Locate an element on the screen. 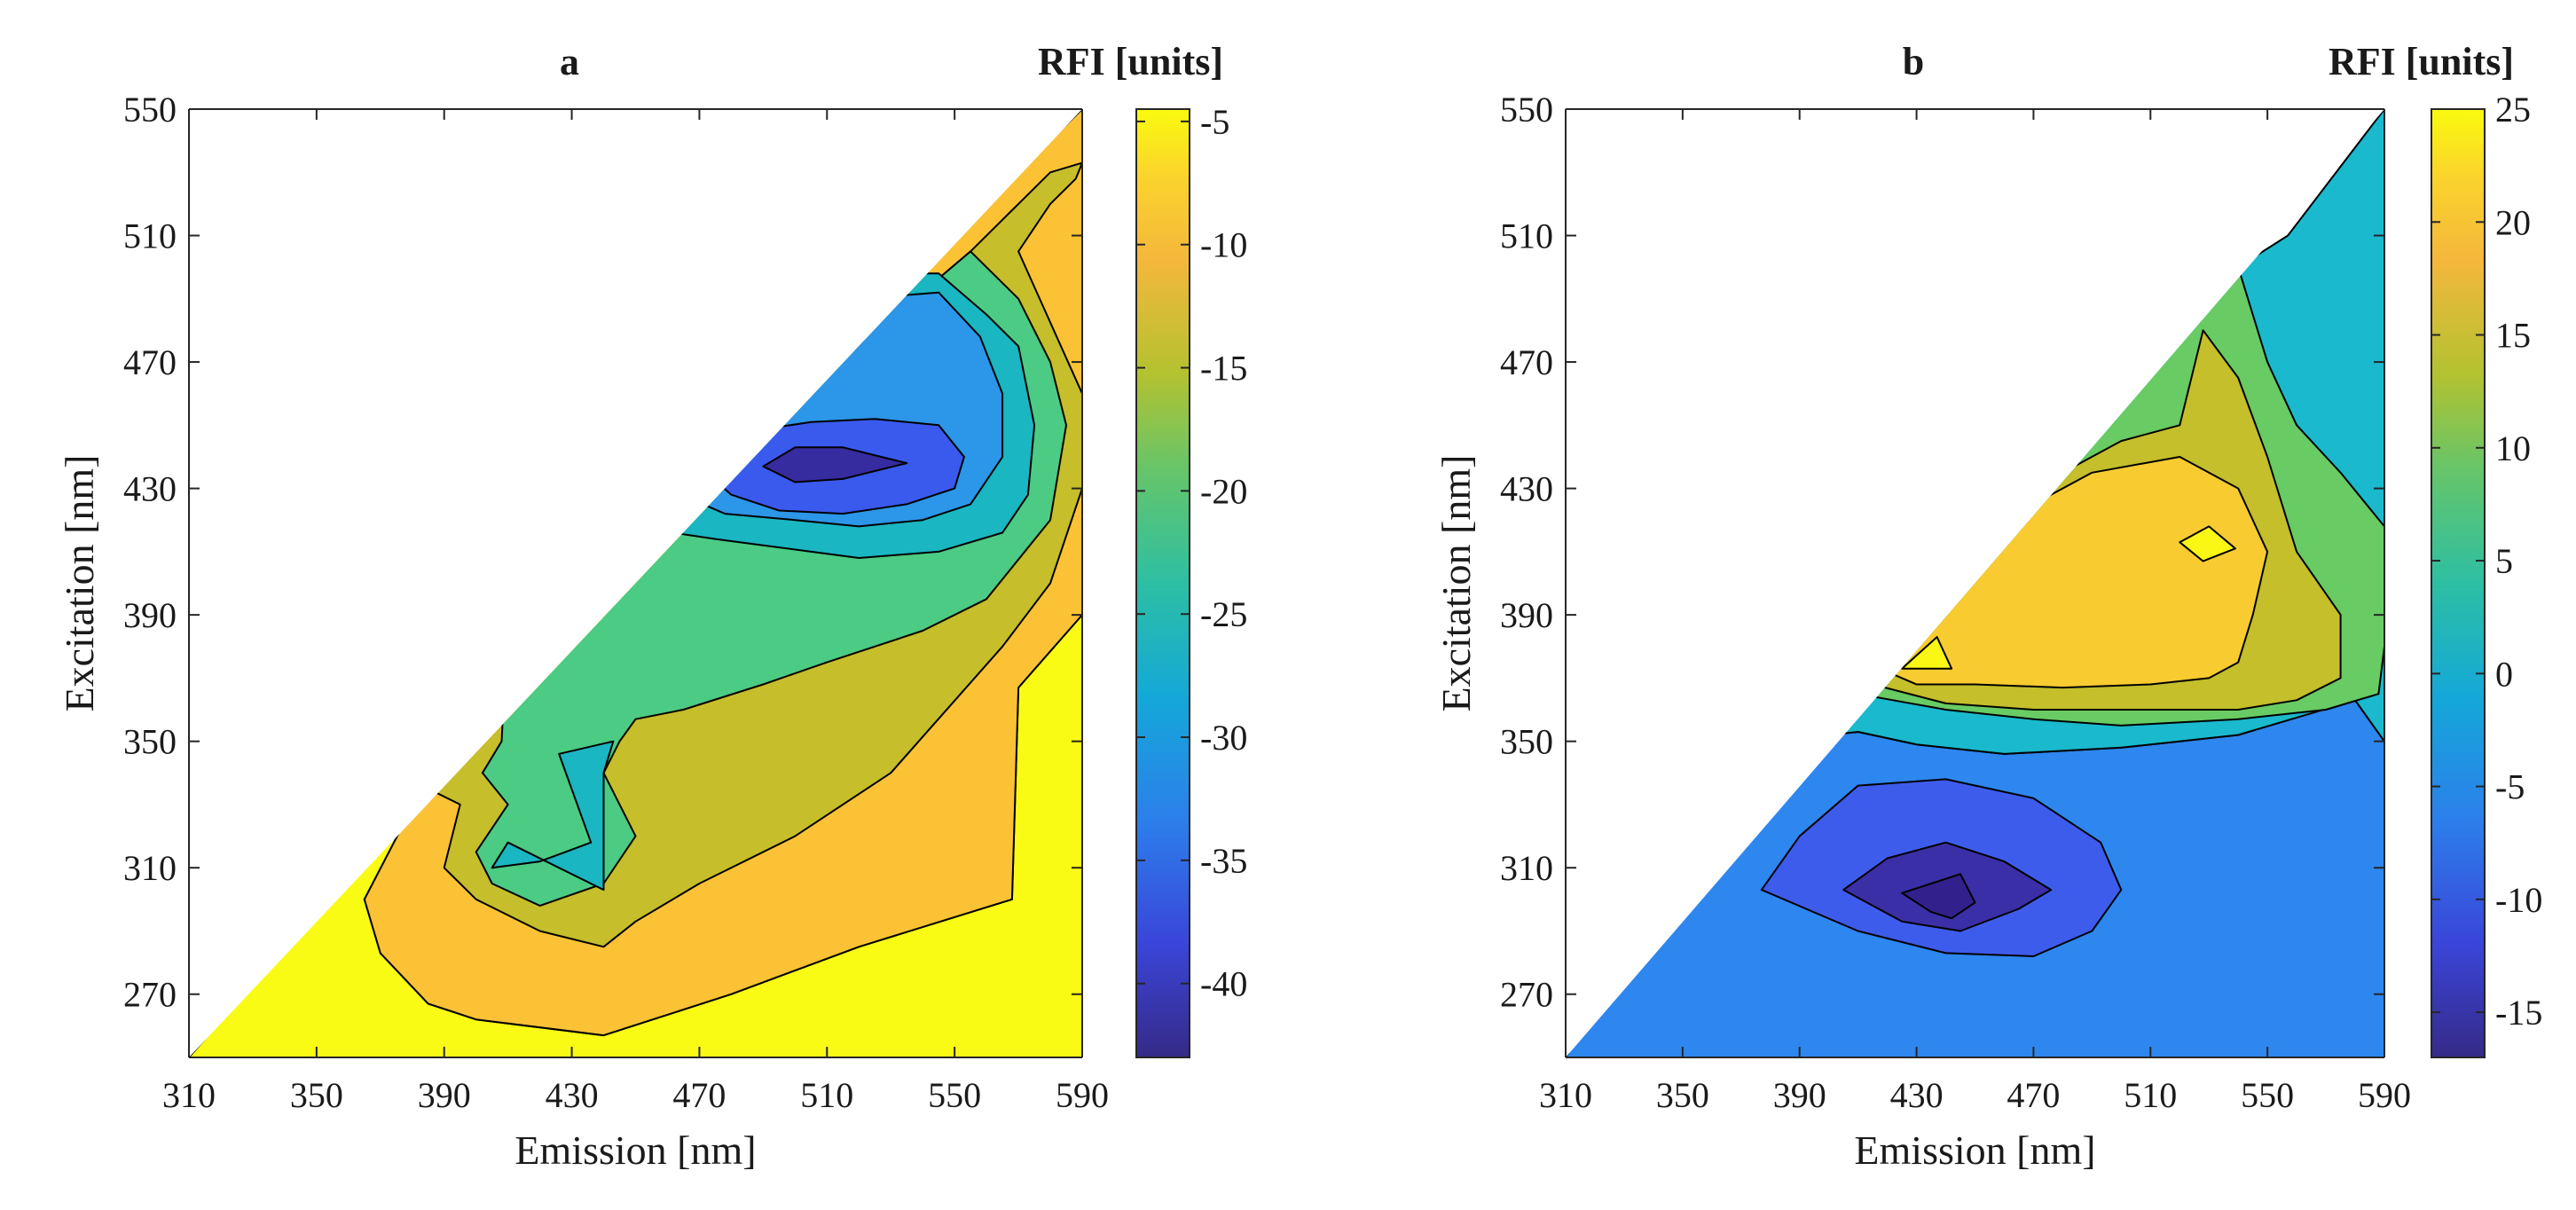 The height and width of the screenshot is (1210, 2576). colorbar-tick-label: -20 is located at coordinates (1223, 491).